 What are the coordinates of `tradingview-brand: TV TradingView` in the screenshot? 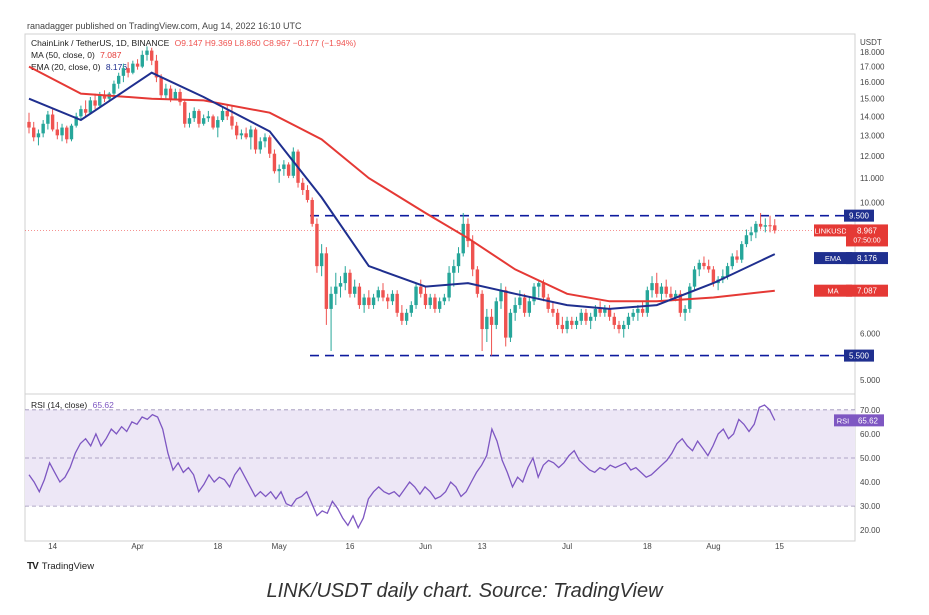 It's located at (60, 566).